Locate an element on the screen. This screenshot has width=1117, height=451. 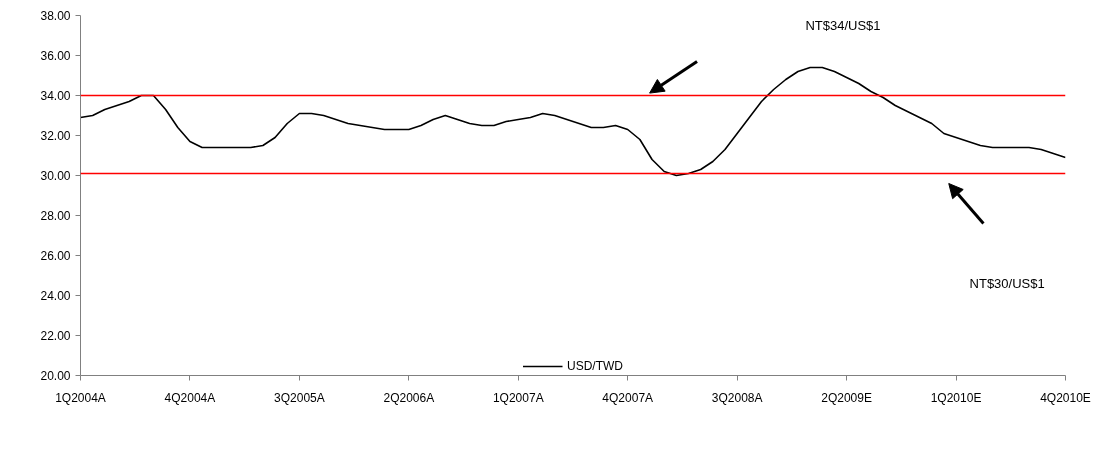
y-tick-label: 20.00 is located at coordinates (55, 376).